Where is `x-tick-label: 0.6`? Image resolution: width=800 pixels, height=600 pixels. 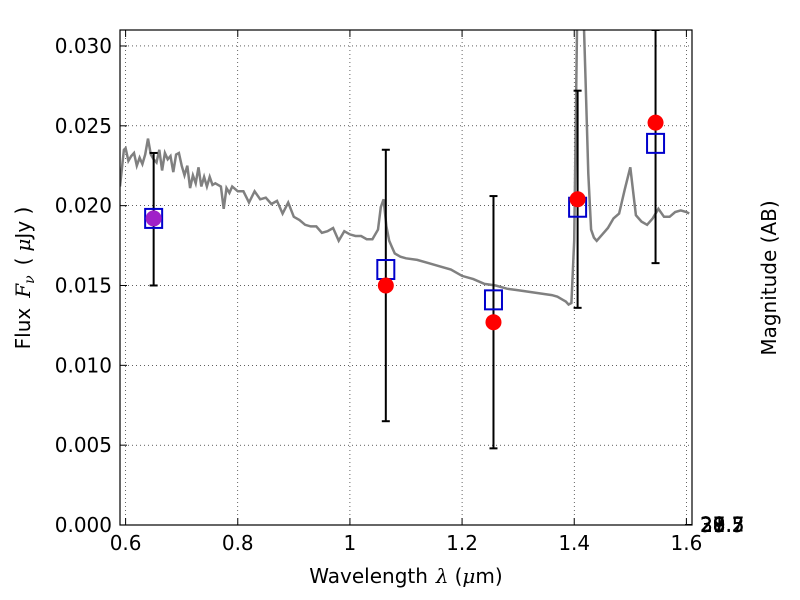 x-tick-label: 0.6 is located at coordinates (126, 543).